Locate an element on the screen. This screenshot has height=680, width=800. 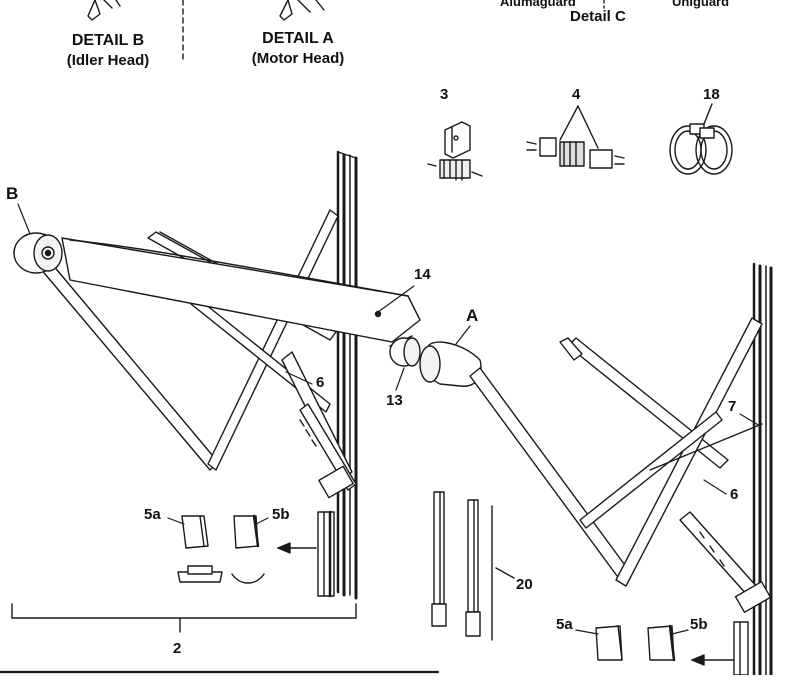
callout-6-right: 6 is located at coordinates (734, 494).